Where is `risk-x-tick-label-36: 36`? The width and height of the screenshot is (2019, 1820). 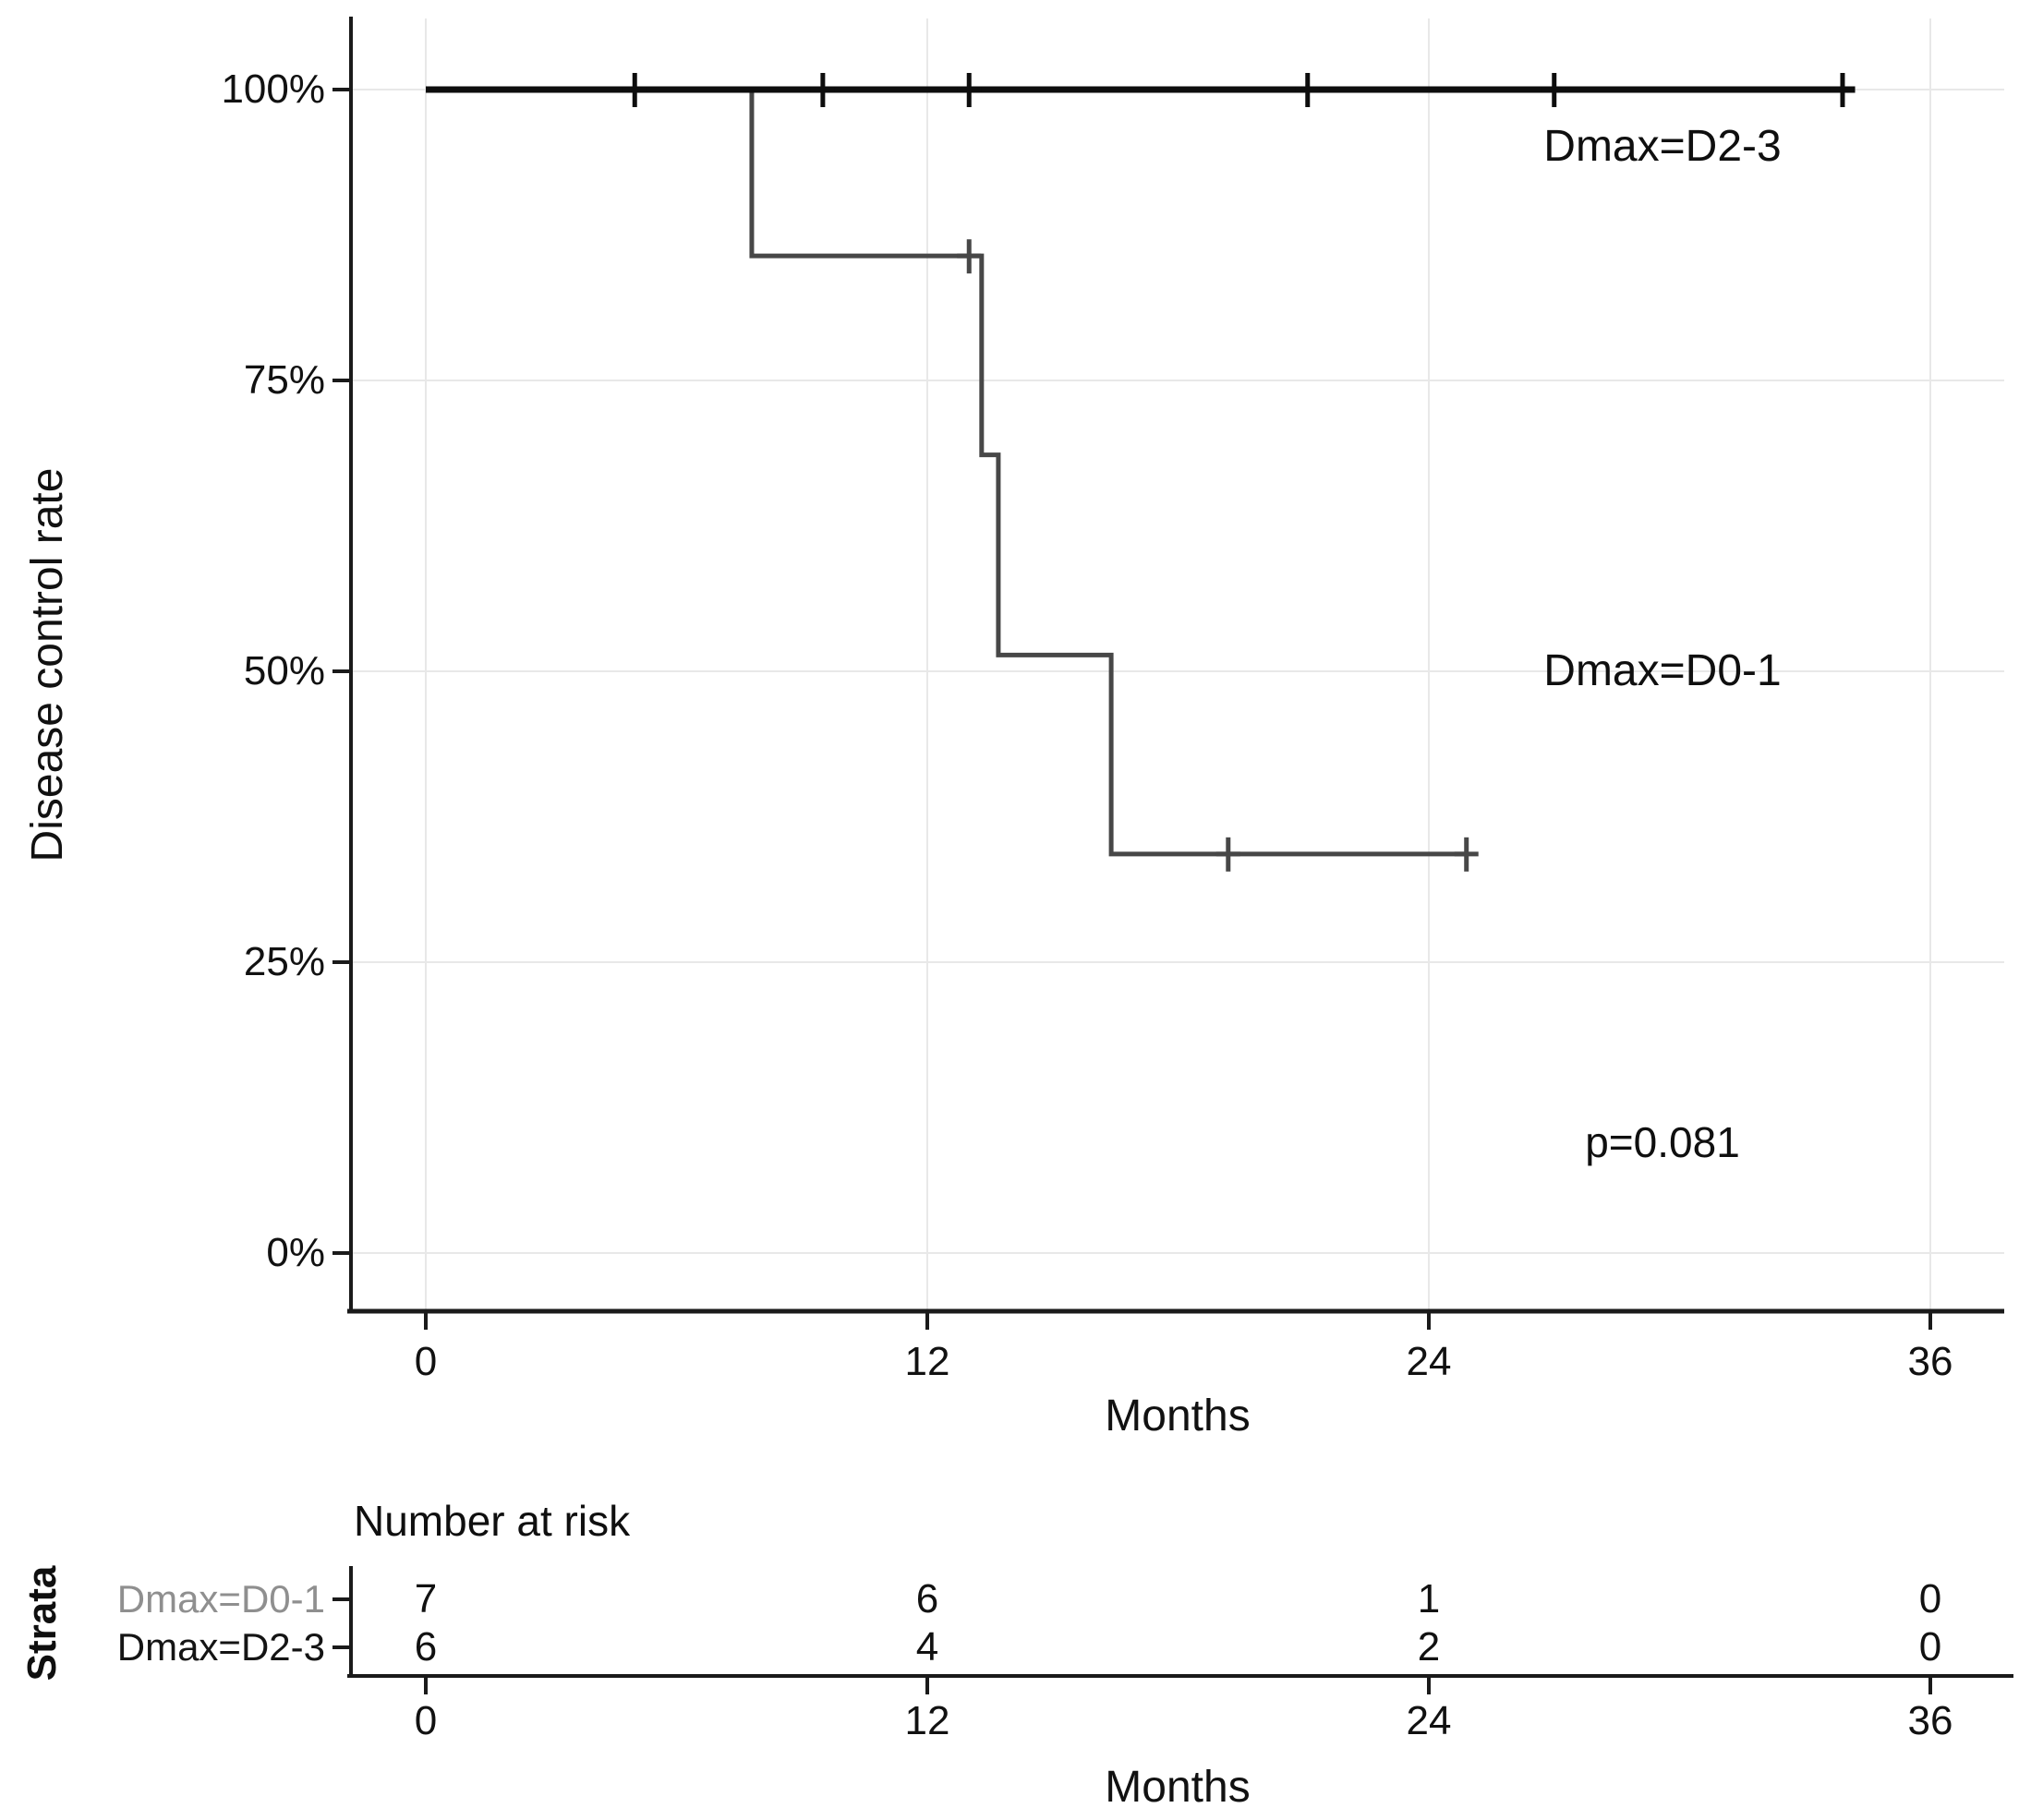
risk-x-tick-label-36: 36 is located at coordinates (1930, 1720).